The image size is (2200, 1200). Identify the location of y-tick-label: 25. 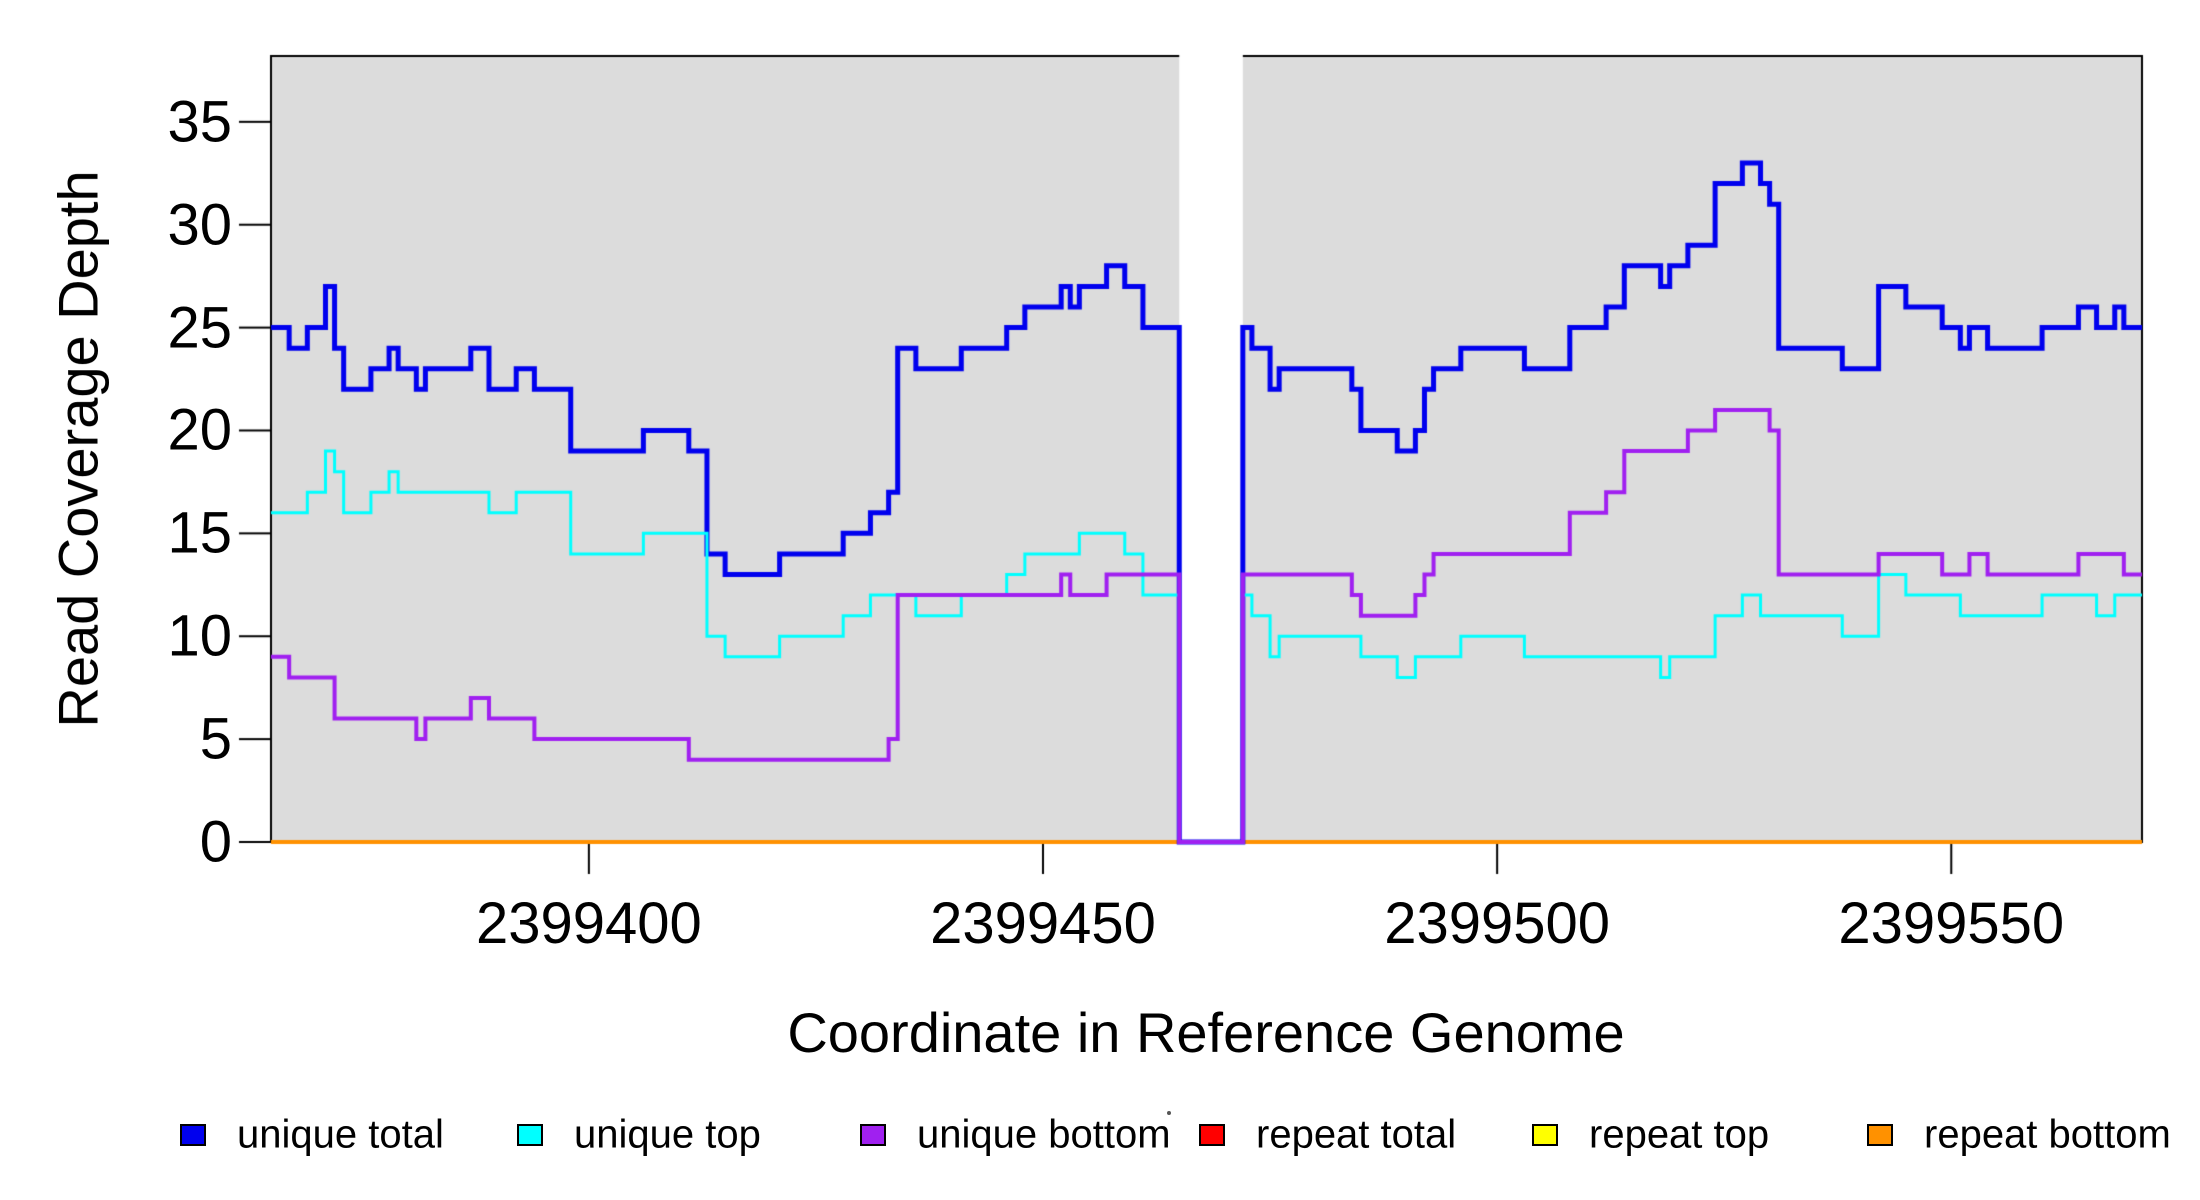
(199, 328).